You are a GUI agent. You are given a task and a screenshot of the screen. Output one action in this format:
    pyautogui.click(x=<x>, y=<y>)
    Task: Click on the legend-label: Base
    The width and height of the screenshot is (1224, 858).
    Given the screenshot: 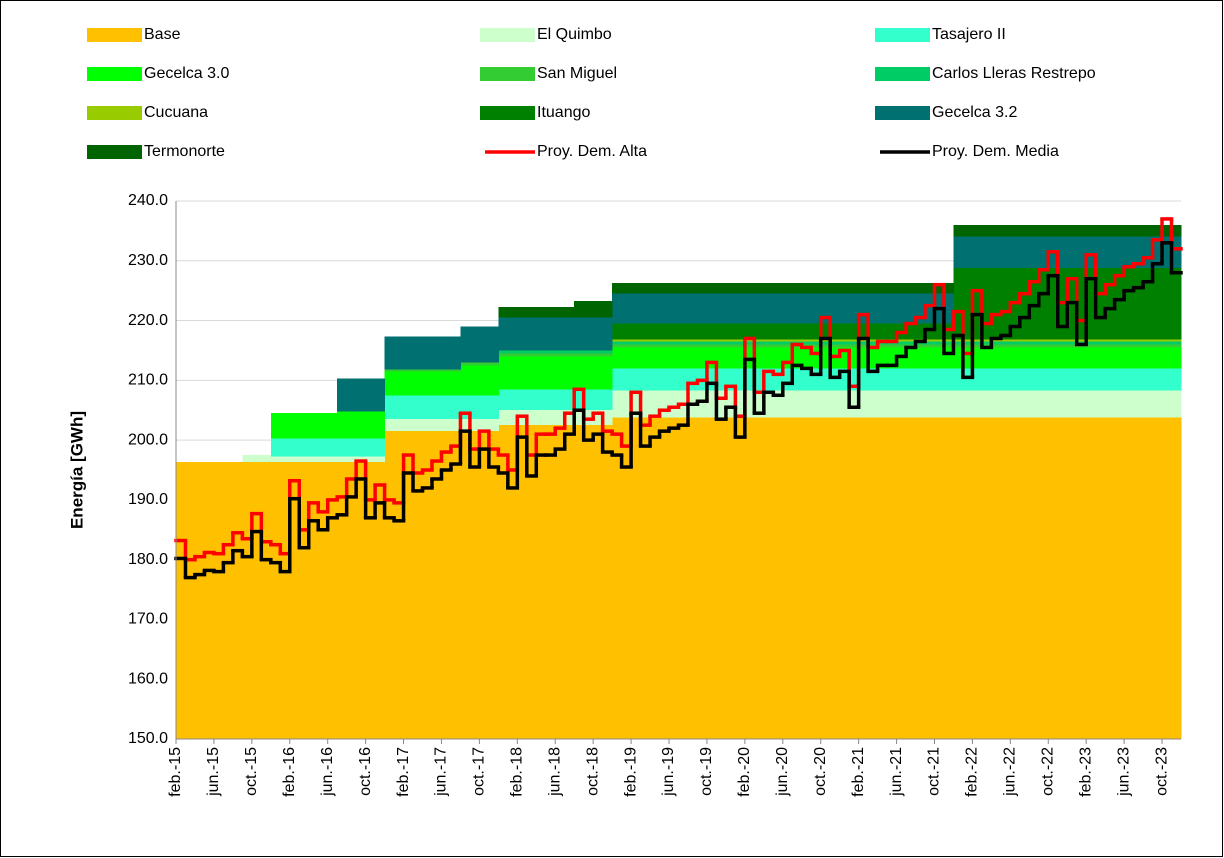 What is the action you would take?
    pyautogui.click(x=162, y=34)
    